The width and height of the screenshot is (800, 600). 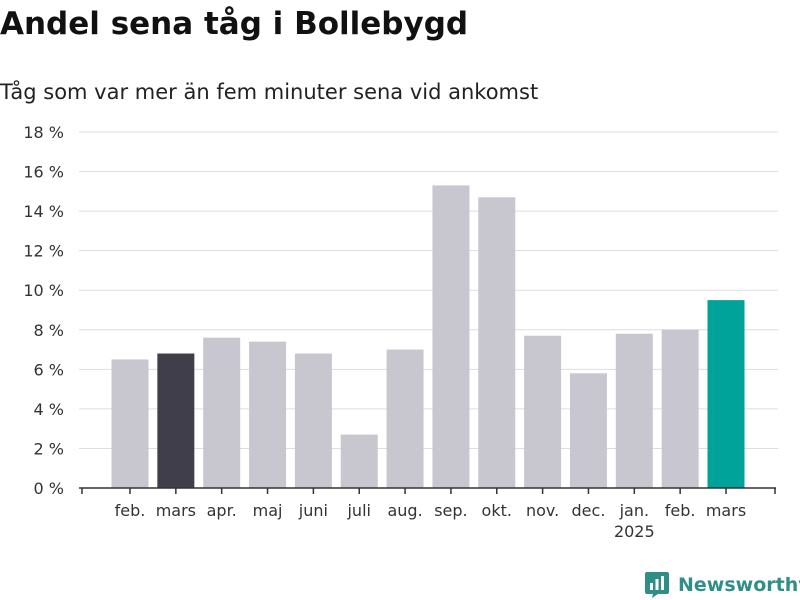 What do you see at coordinates (49, 369) in the screenshot?
I see `y-tick-label: 6 %` at bounding box center [49, 369].